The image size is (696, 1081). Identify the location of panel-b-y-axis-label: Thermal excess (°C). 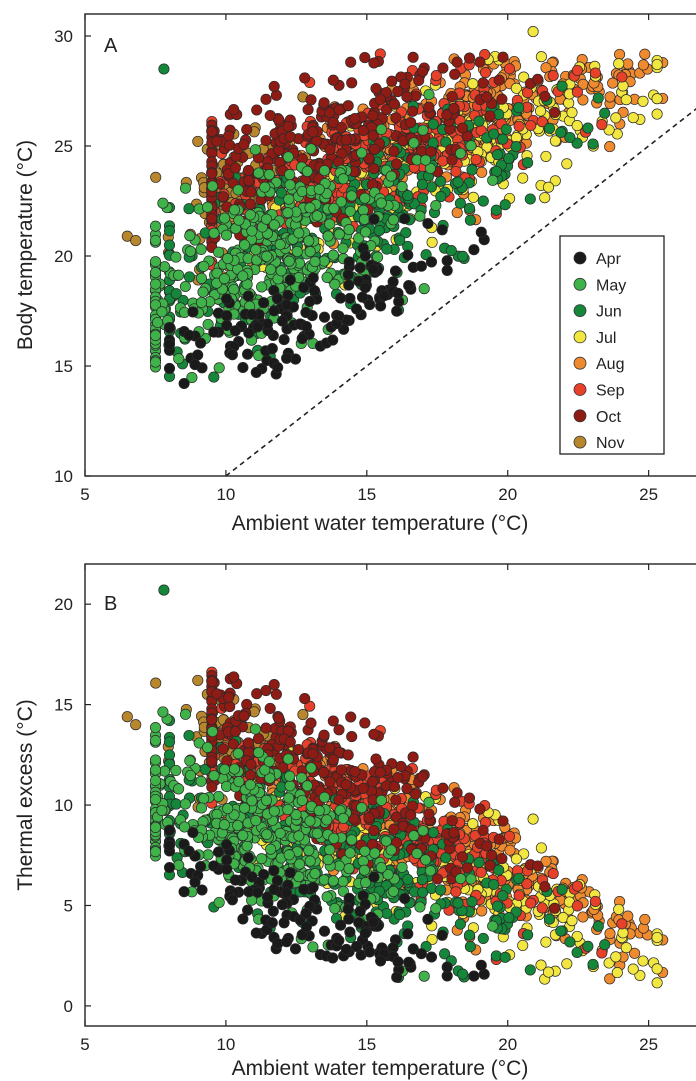
(25, 795).